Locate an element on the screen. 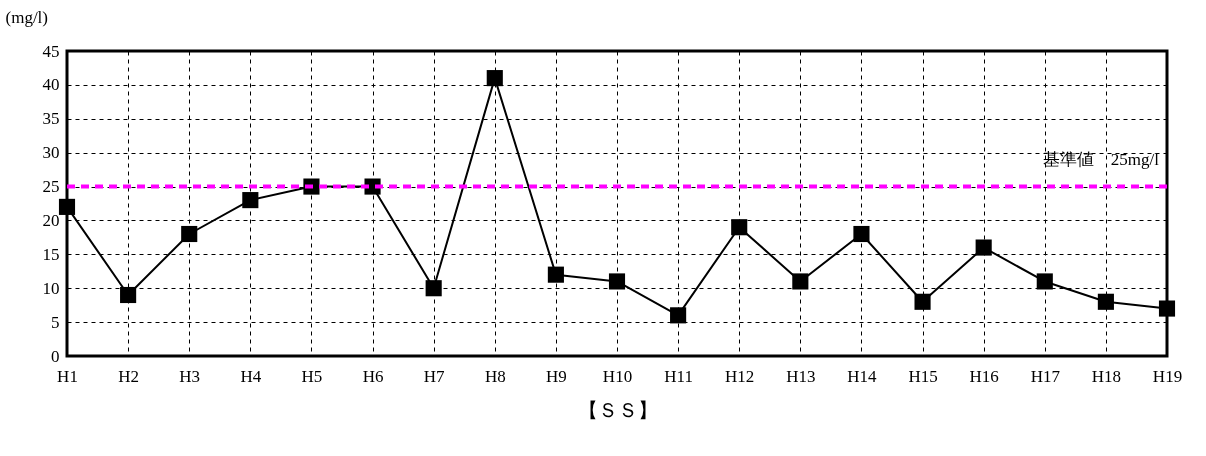 The height and width of the screenshot is (456, 1206). y-tick-label: 40 is located at coordinates (51, 85).